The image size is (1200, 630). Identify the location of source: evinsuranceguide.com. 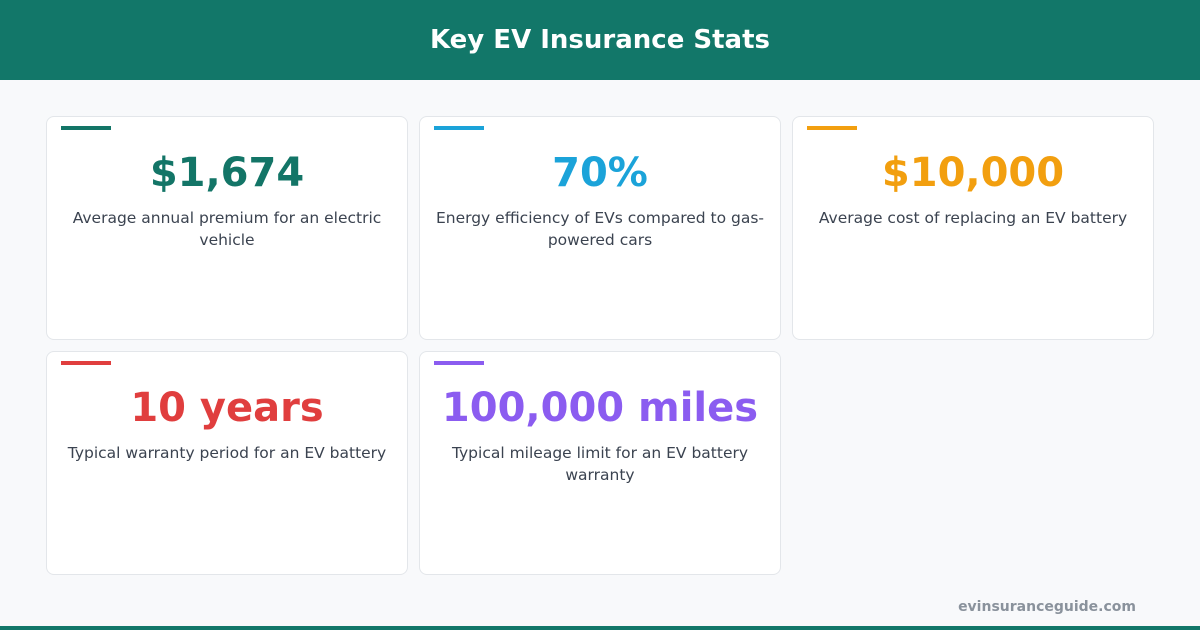
(1047, 607).